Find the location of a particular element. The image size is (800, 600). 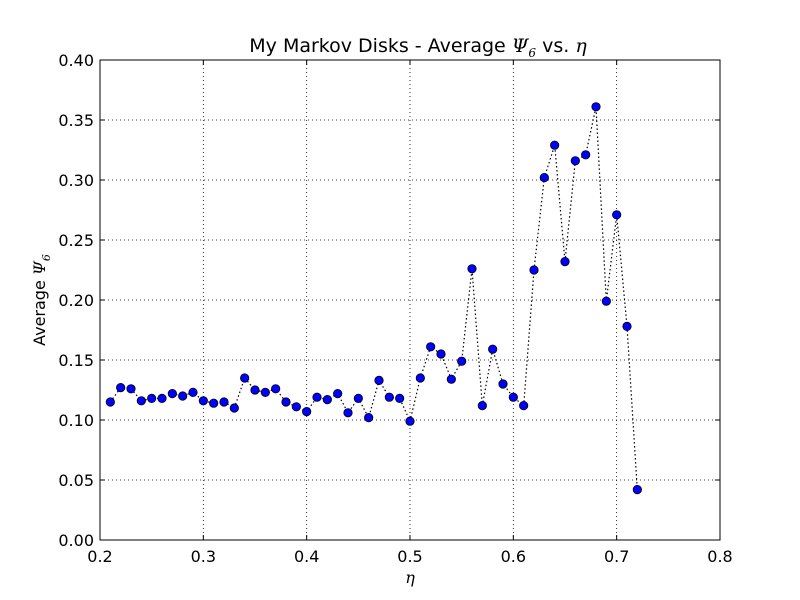

y-axis-label: Average Ψ6 is located at coordinates (41, 300).